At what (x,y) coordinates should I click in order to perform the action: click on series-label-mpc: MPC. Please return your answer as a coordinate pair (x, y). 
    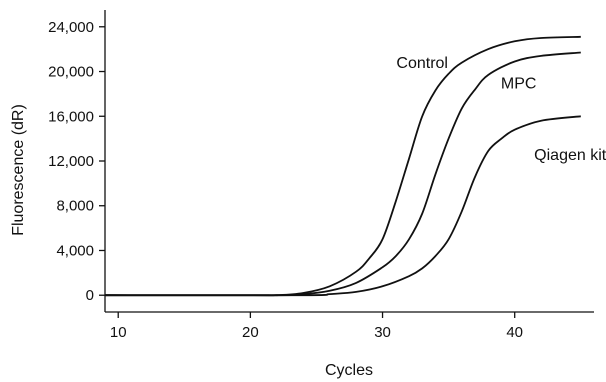
    Looking at the image, I should click on (519, 83).